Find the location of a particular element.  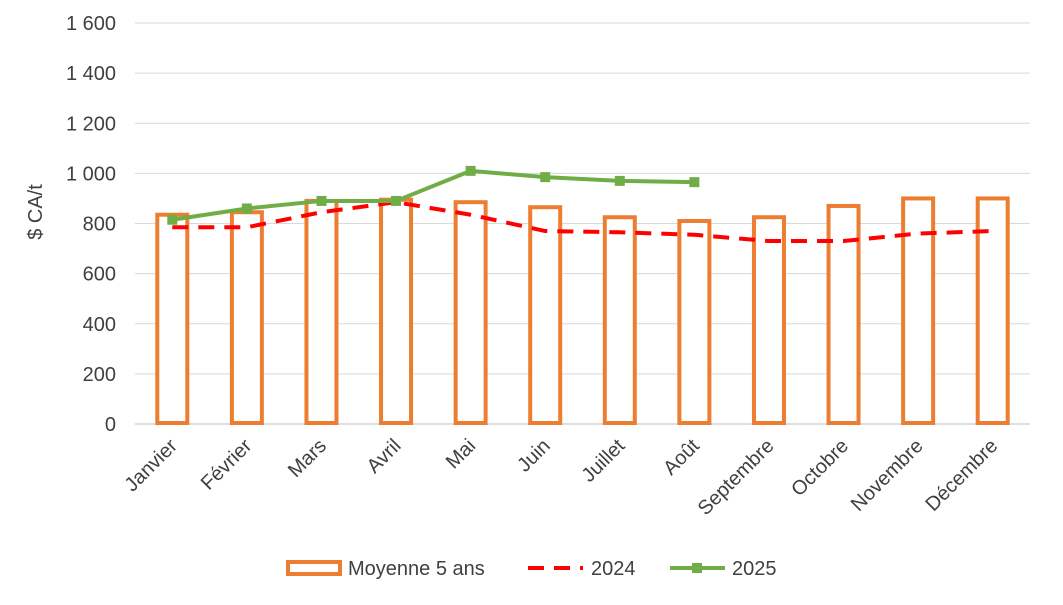

legend-marker is located at coordinates (697, 568).